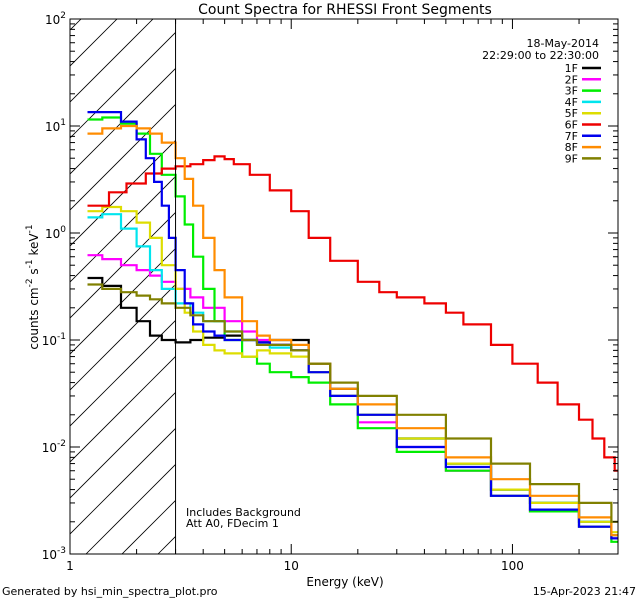 The width and height of the screenshot is (640, 600). Describe the element at coordinates (344, 582) in the screenshot. I see `x-axis-label: Energy (keV)` at that location.